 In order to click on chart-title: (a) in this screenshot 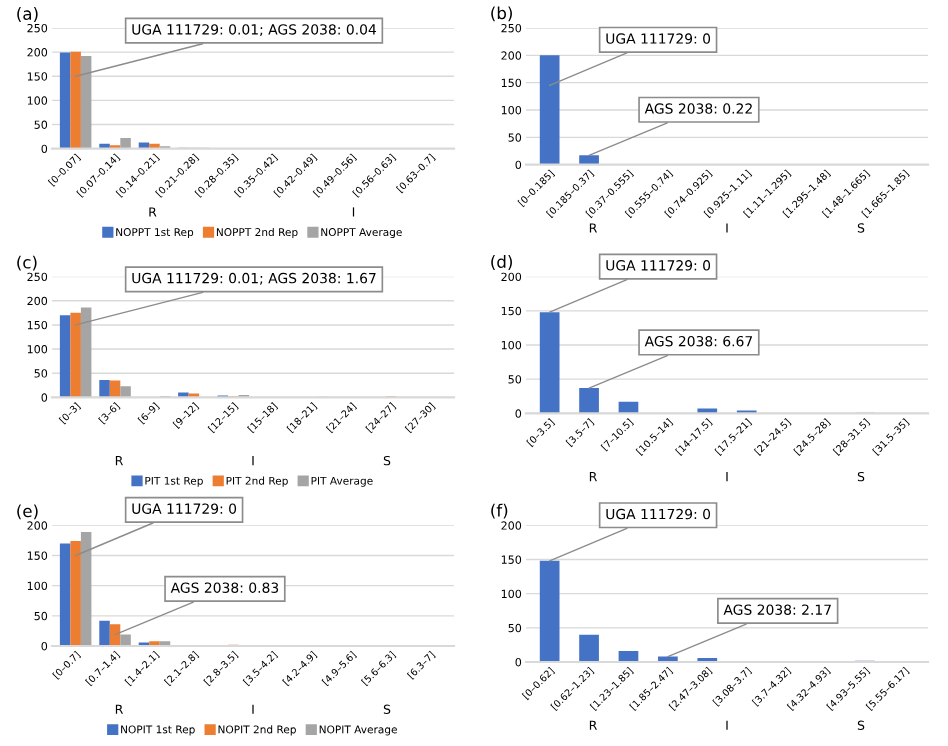, I will do `click(27, 14)`.